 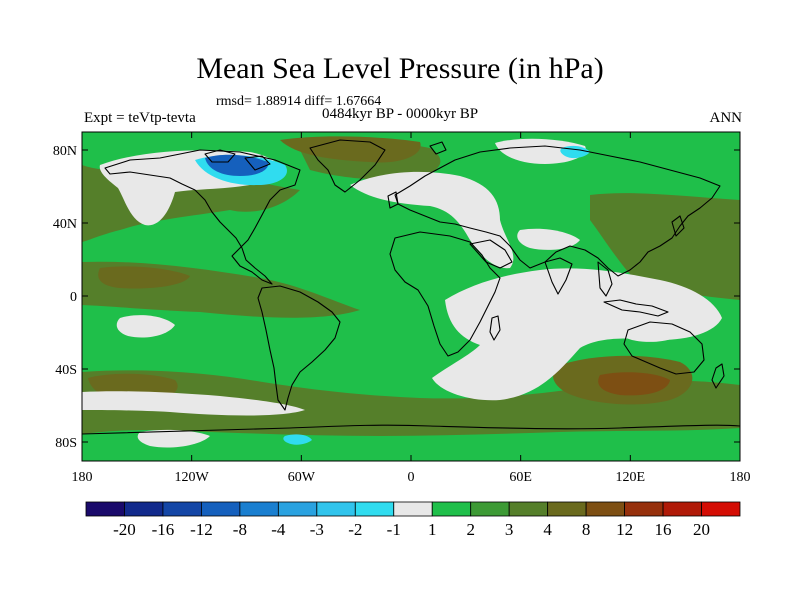 What do you see at coordinates (701, 529) in the screenshot?
I see `colorbar-label: 20` at bounding box center [701, 529].